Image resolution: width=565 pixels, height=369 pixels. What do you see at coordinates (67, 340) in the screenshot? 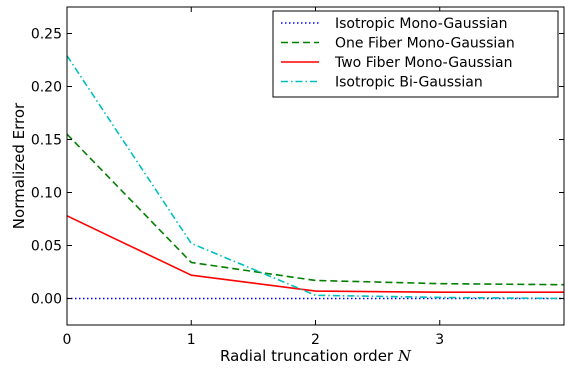
I see `x-tick-label: 0` at bounding box center [67, 340].